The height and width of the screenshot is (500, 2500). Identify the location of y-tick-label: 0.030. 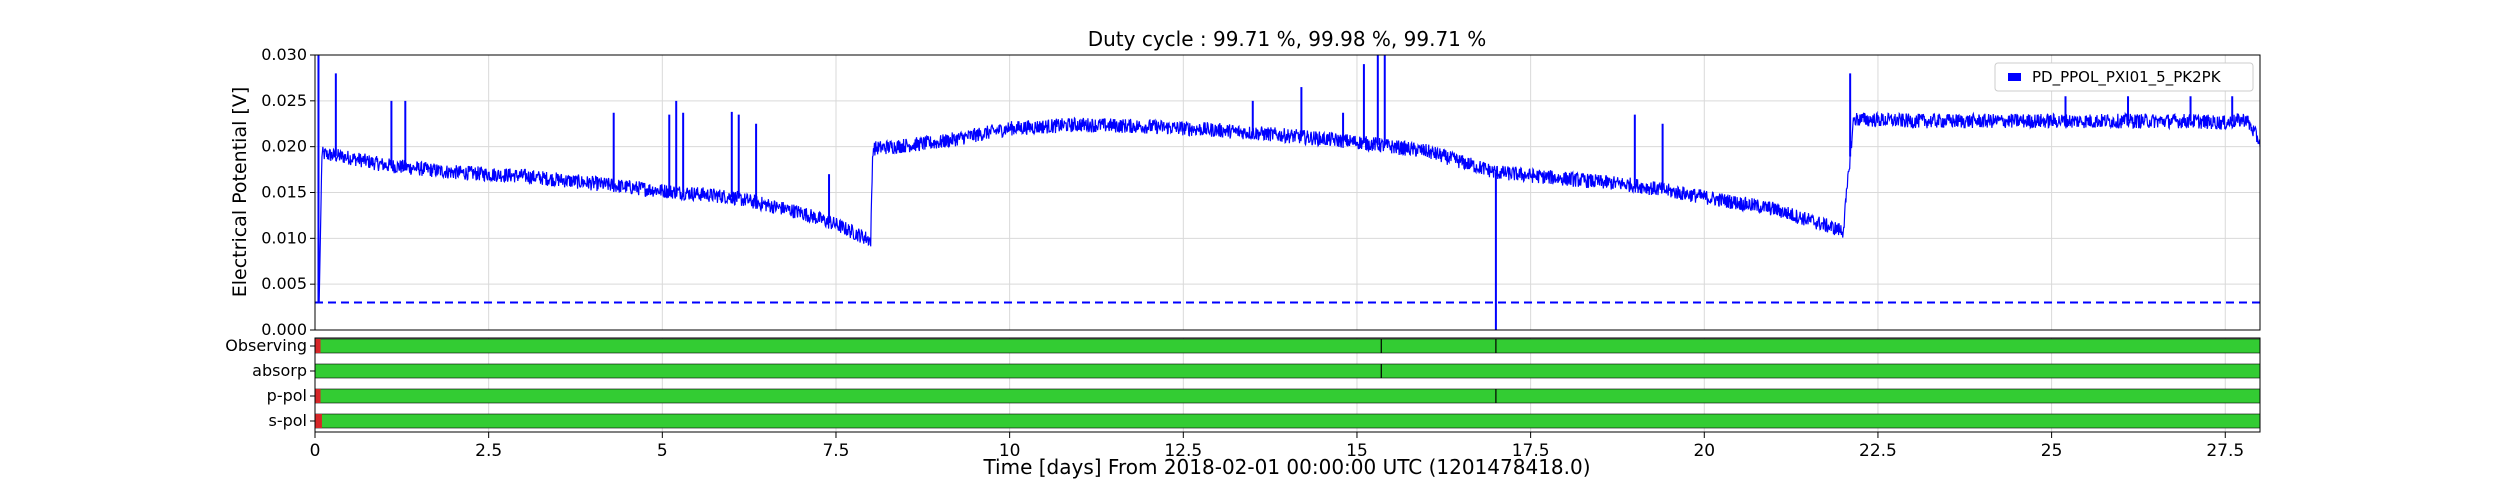
(284, 54).